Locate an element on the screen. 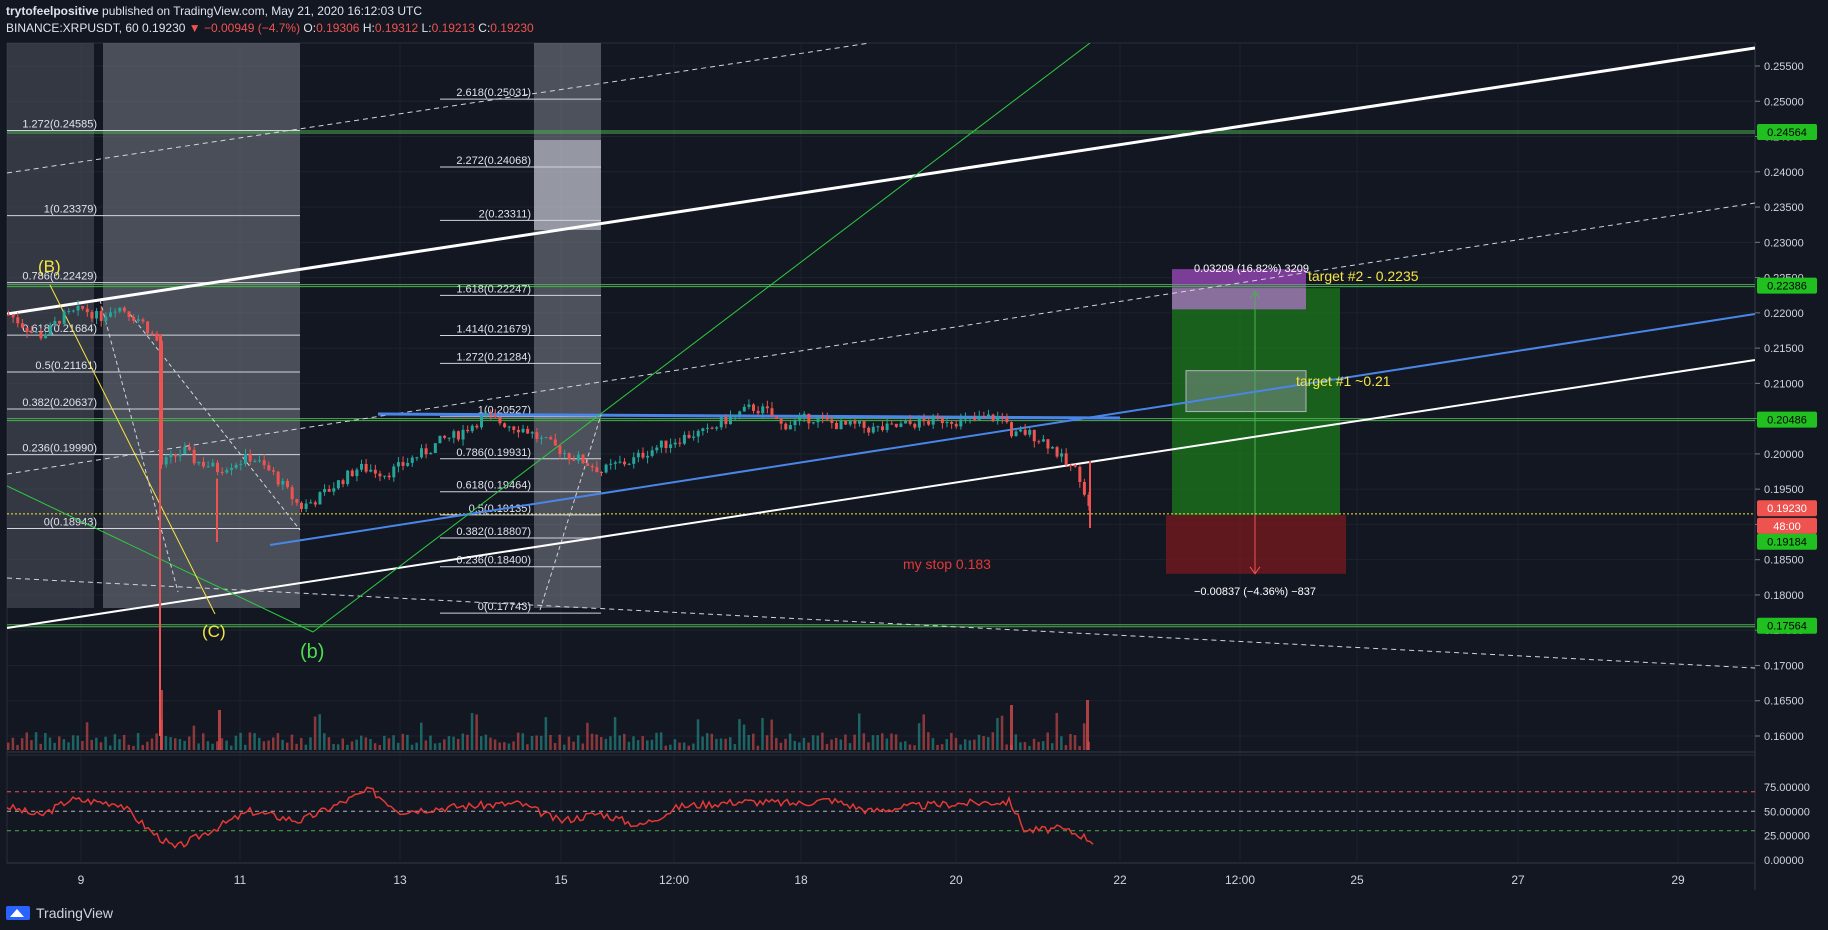 This screenshot has width=1828, height=930. volume-bars is located at coordinates (881, 721).